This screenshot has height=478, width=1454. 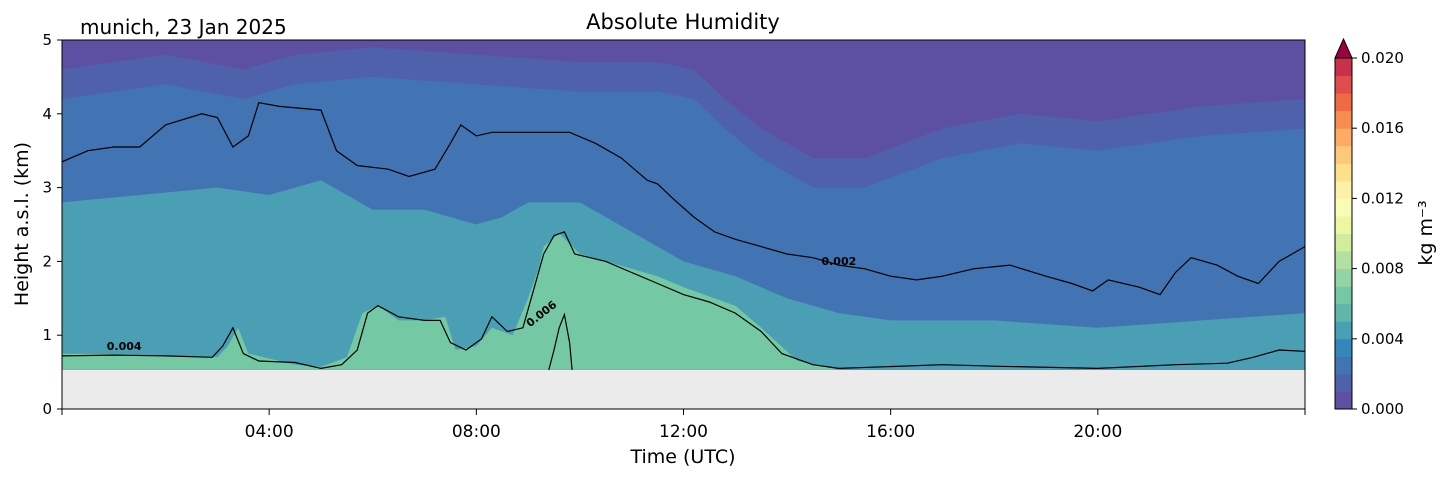 What do you see at coordinates (183, 27) in the screenshot?
I see `chart-subtitle: munich, 23 Jan 2025` at bounding box center [183, 27].